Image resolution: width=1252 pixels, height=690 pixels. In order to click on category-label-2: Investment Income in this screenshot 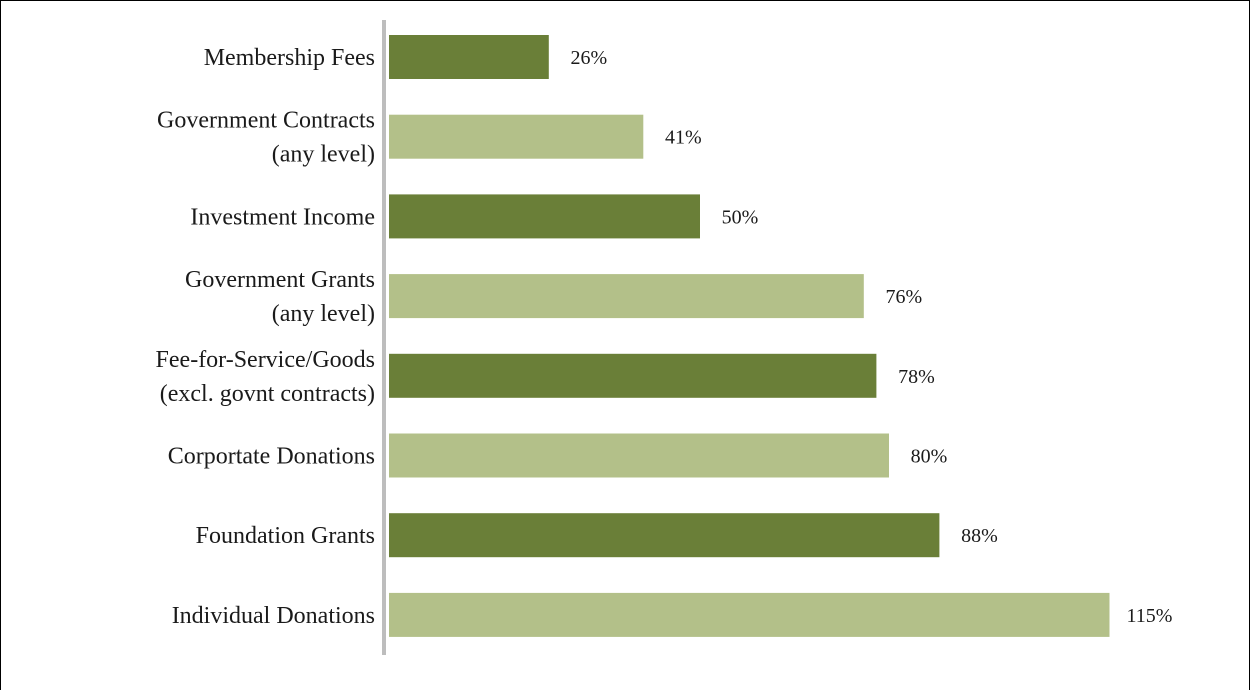, I will do `click(282, 217)`.